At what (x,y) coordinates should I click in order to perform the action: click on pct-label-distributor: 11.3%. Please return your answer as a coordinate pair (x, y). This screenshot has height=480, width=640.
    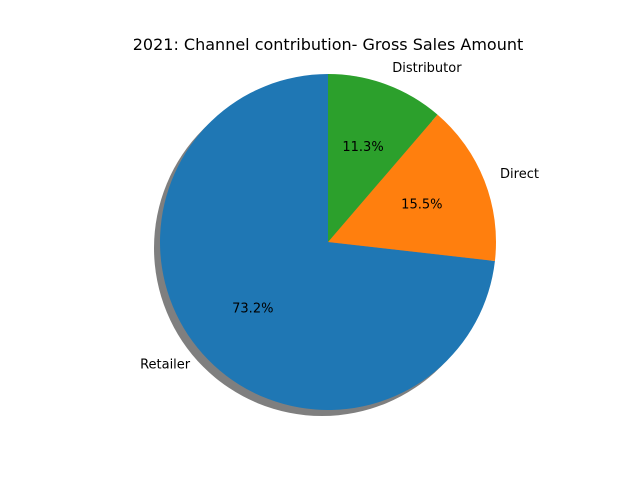
    Looking at the image, I should click on (362, 147).